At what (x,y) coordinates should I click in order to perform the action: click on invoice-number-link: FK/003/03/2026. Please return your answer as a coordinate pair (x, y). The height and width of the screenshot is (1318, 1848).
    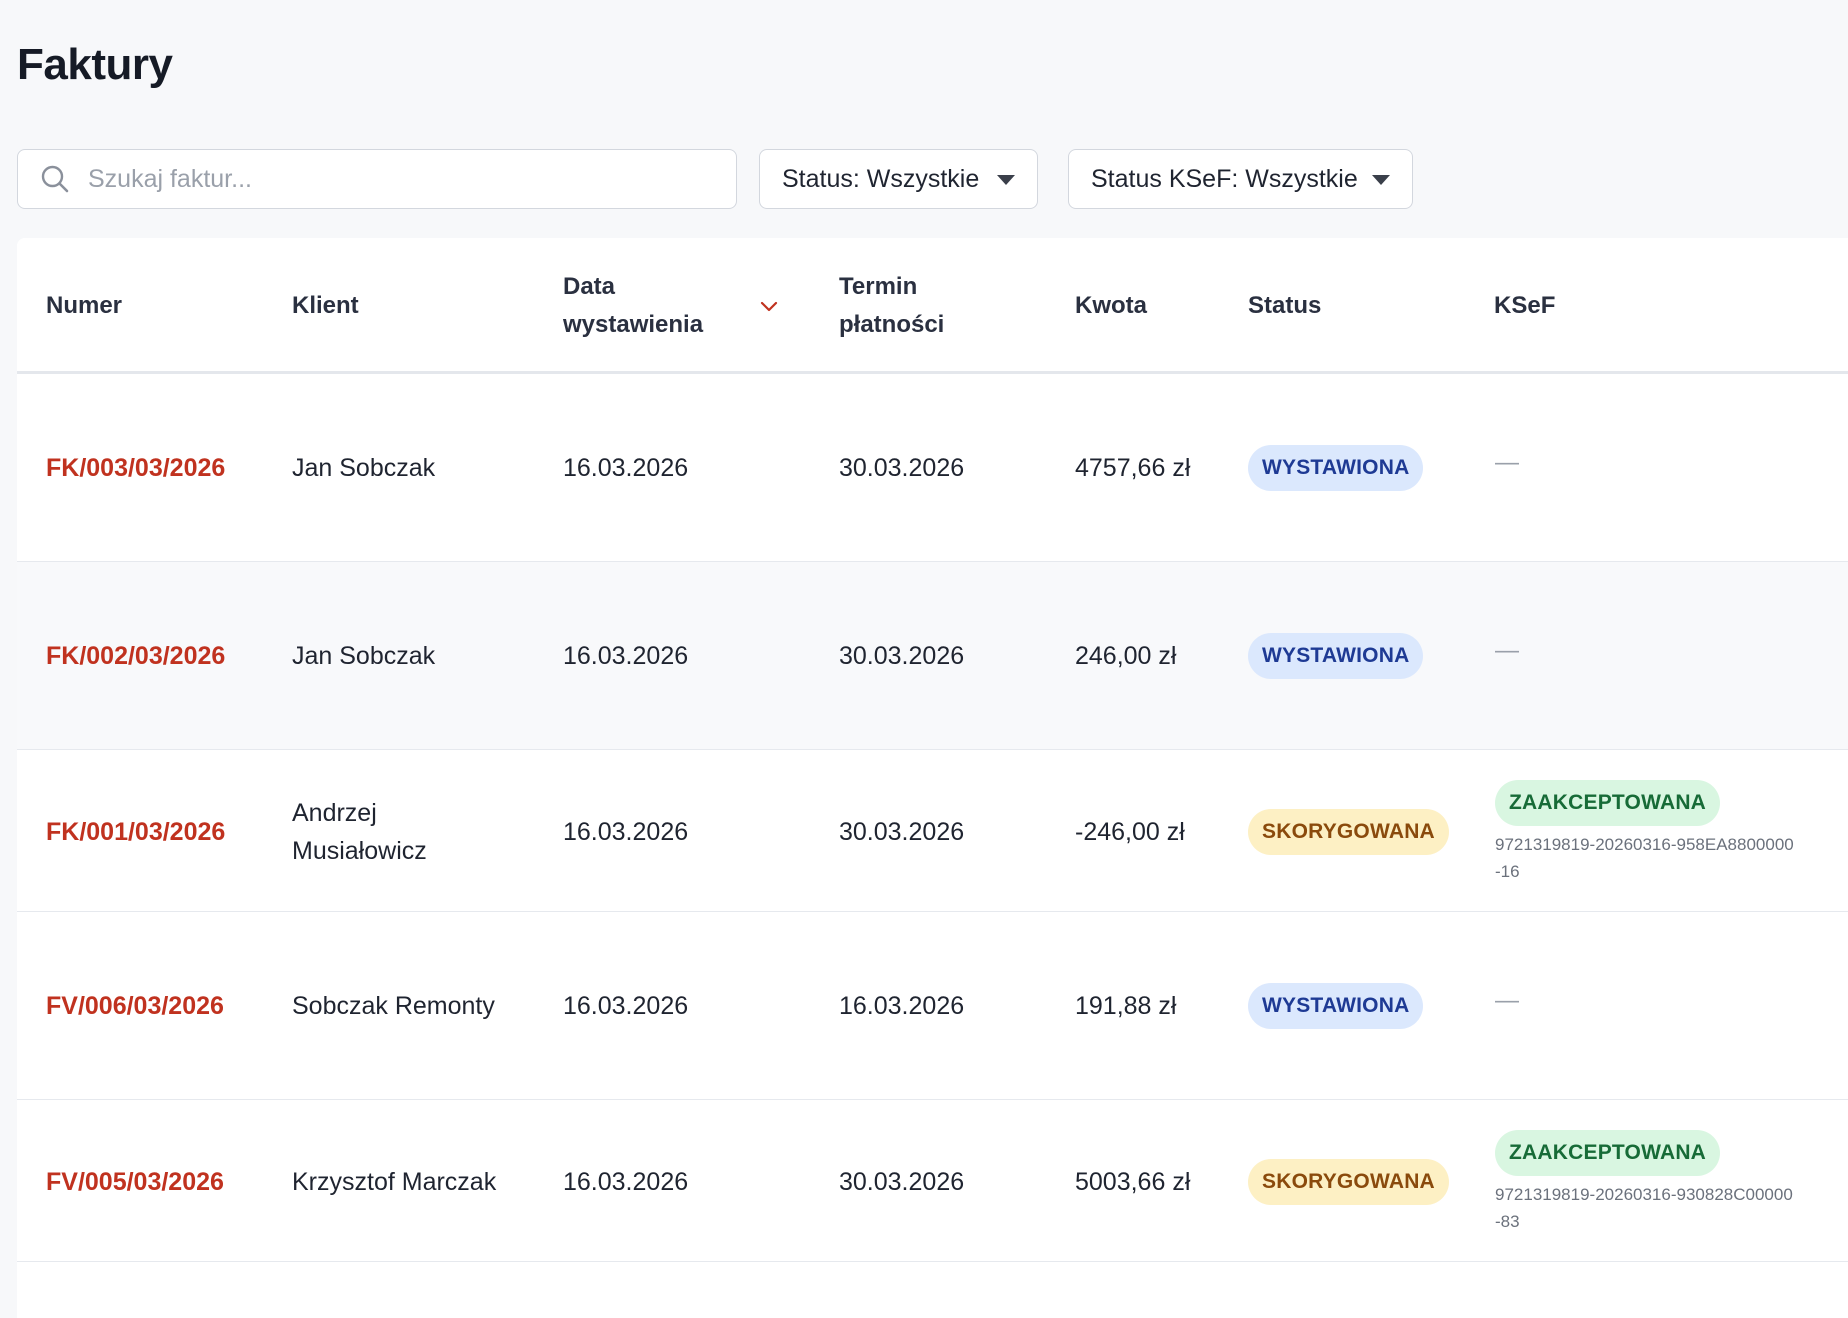
    Looking at the image, I should click on (136, 468).